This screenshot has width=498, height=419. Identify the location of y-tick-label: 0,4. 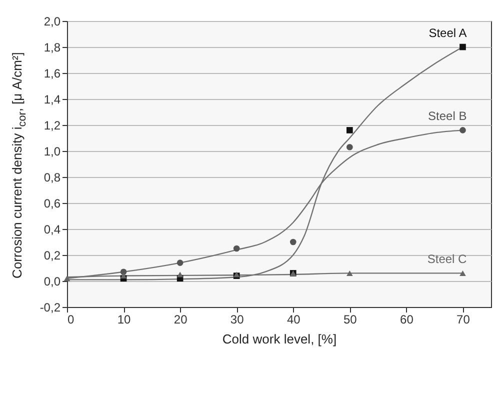
(52, 229).